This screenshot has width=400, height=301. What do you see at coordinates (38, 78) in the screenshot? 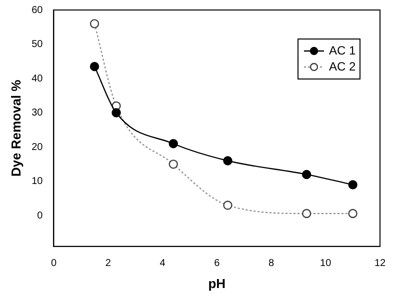
I see `y-tick-label: 40` at bounding box center [38, 78].